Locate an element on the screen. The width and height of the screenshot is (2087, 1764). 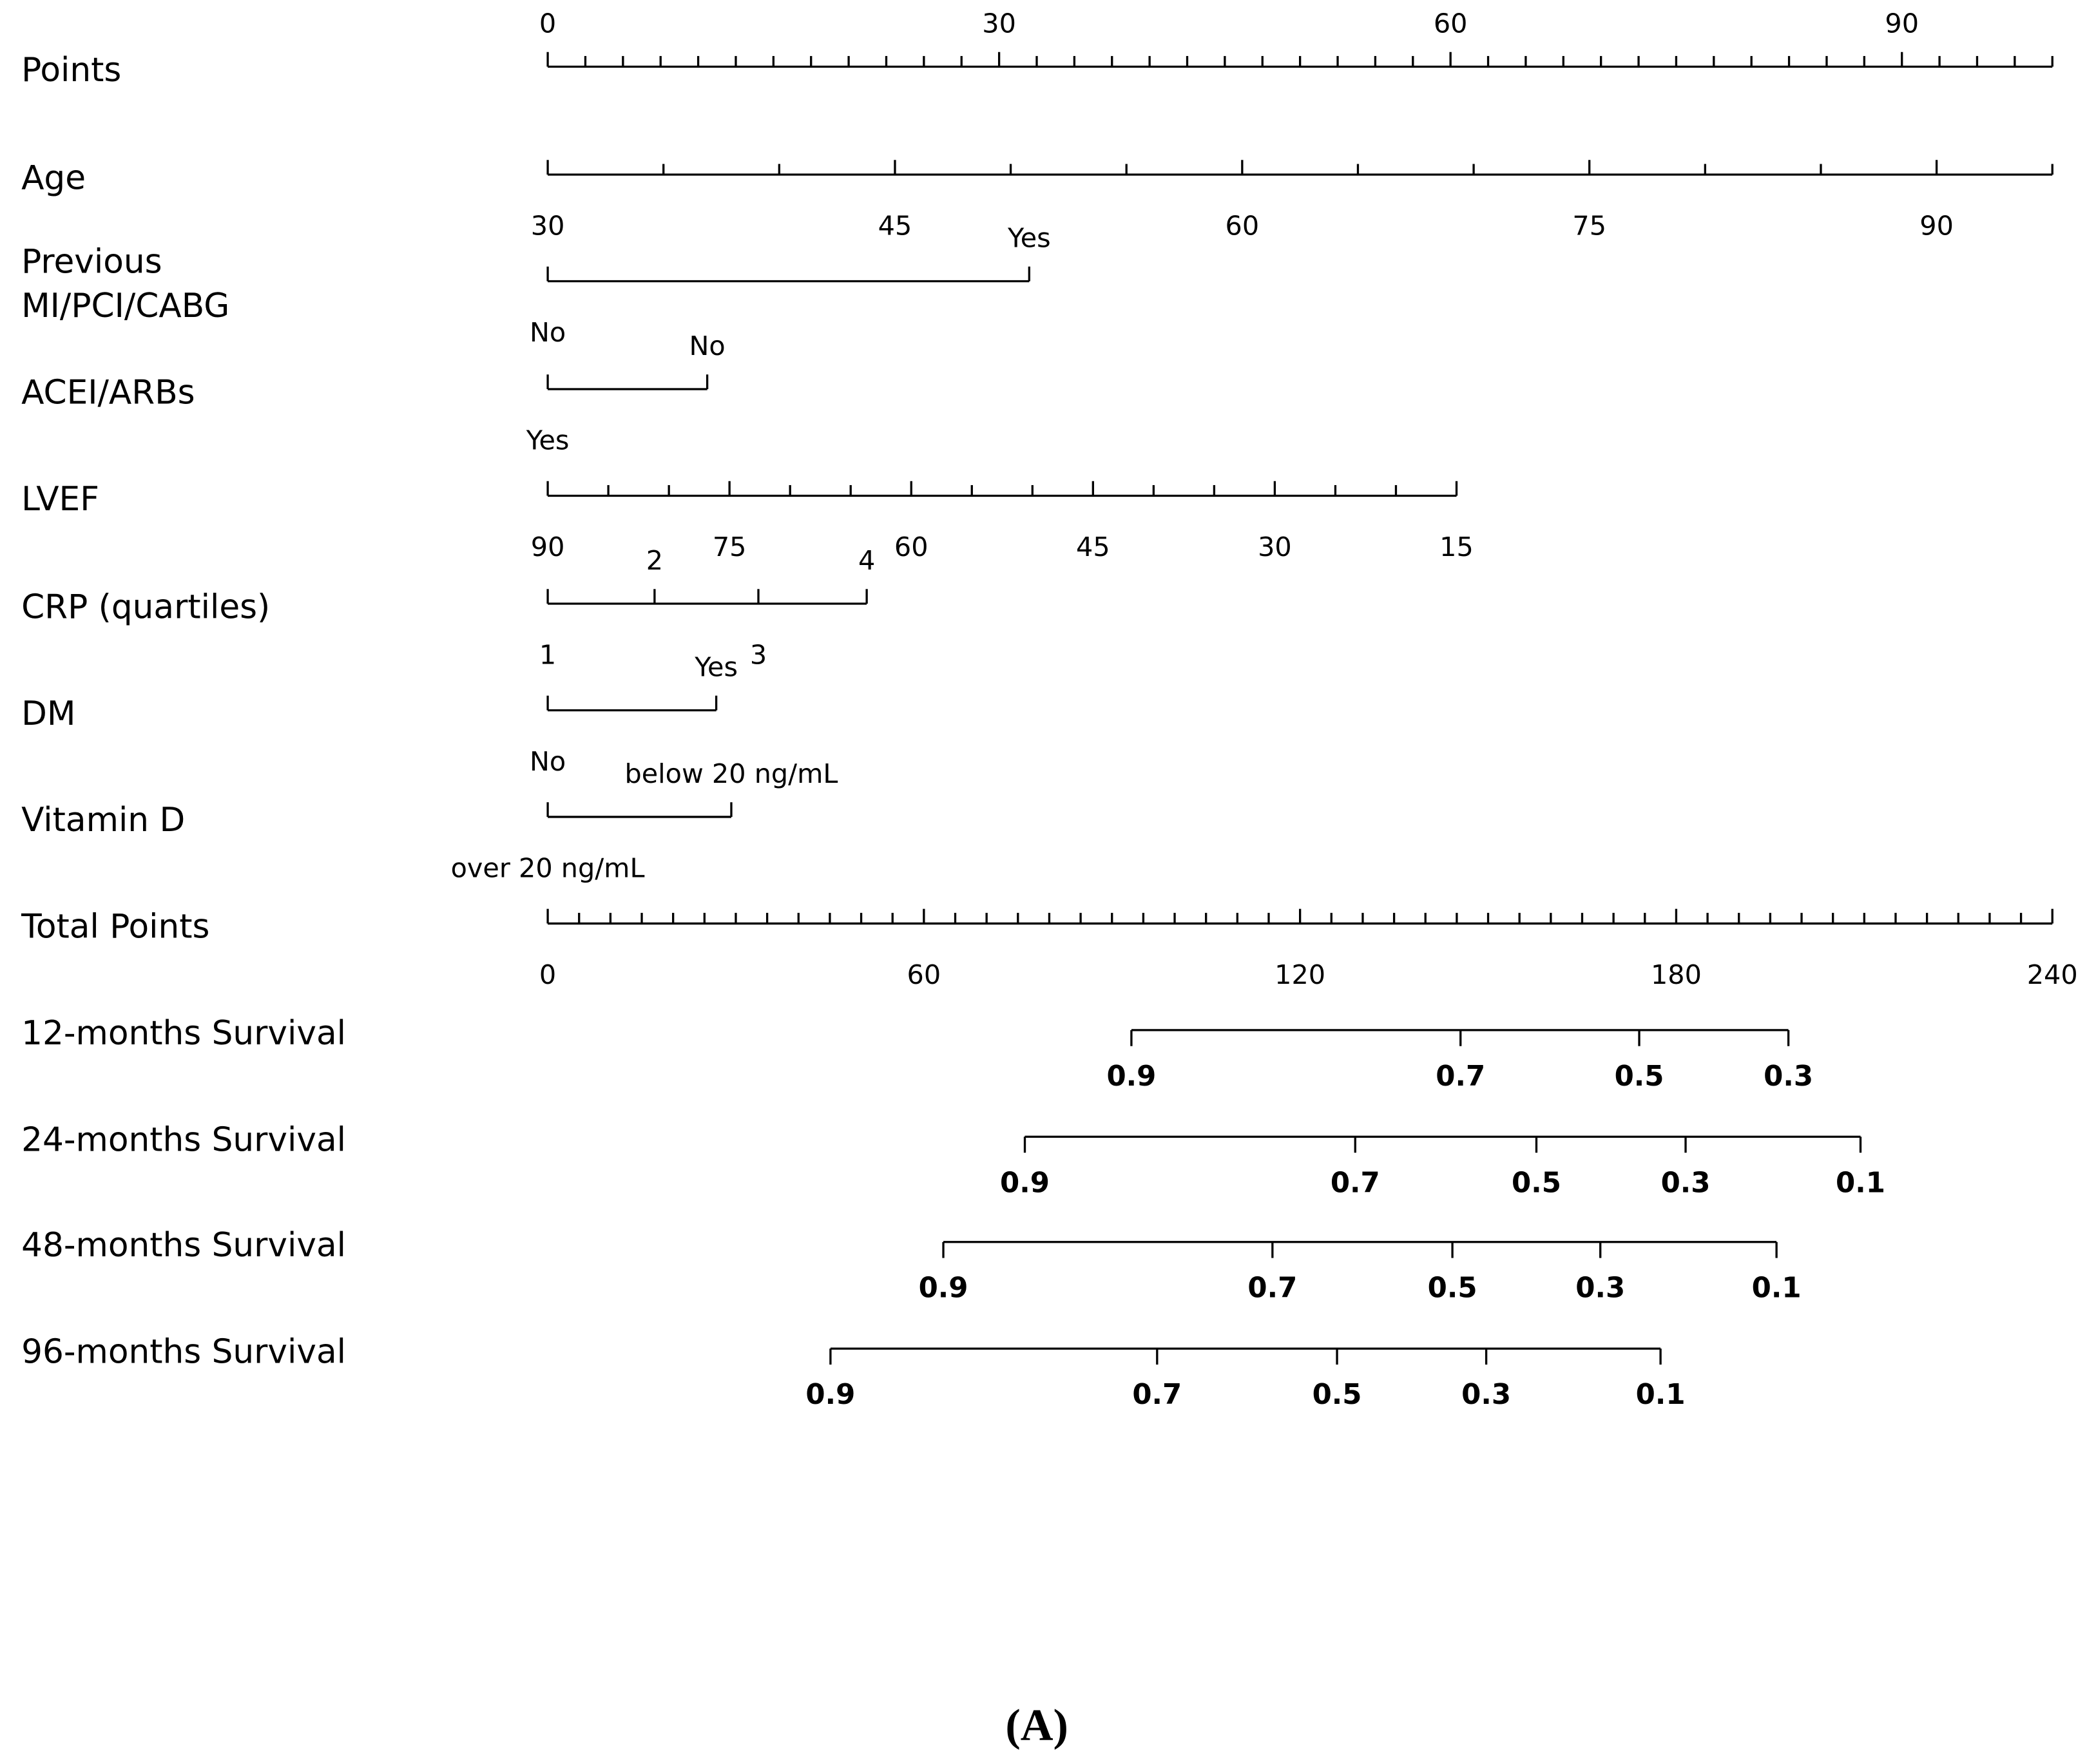
level-label: below 20 ng/mL is located at coordinates (731, 773).